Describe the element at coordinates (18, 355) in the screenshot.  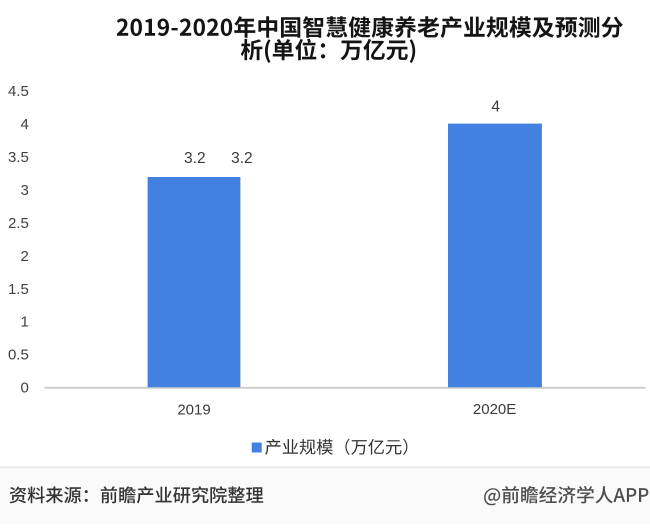
I see `svg-text: 0.5` at that location.